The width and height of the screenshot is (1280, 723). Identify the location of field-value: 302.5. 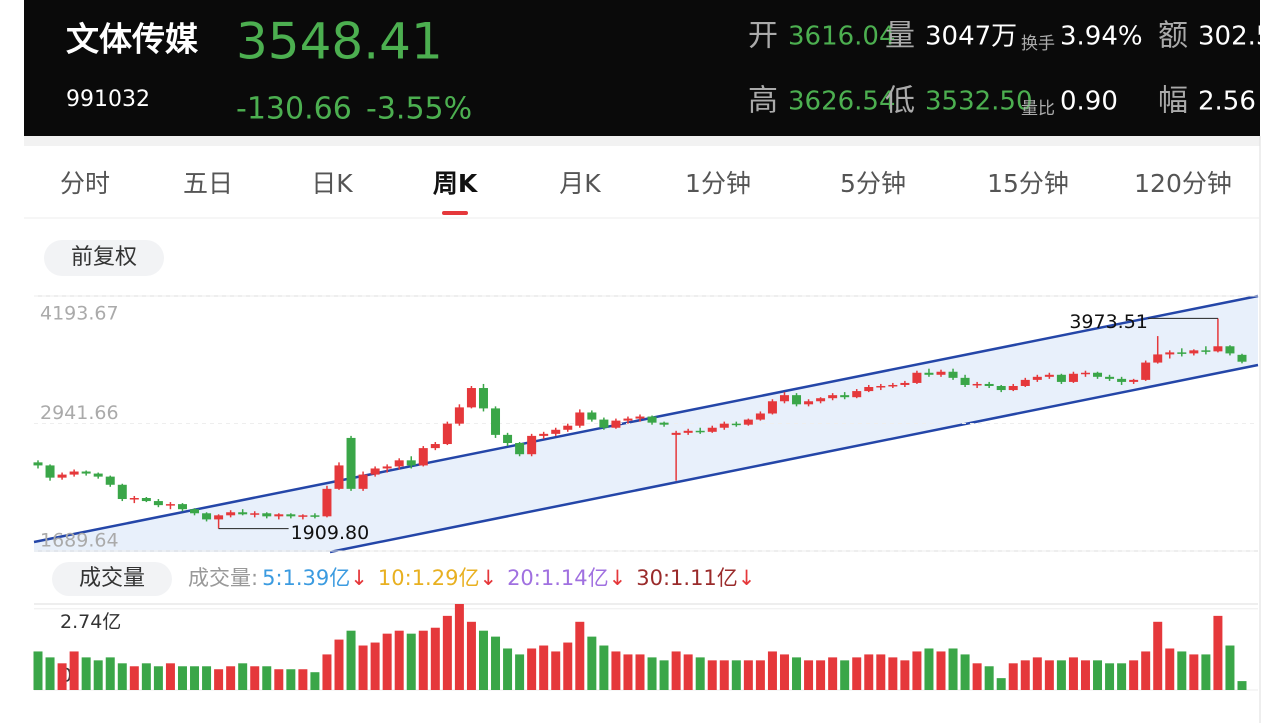
(1235, 37).